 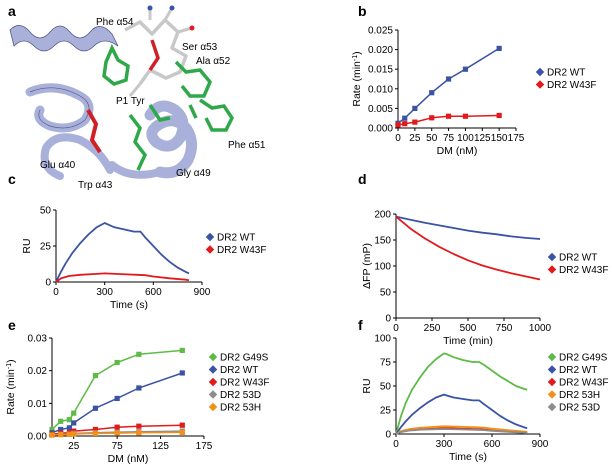 I want to click on y-tick-label: 0.000, so click(x=380, y=129).